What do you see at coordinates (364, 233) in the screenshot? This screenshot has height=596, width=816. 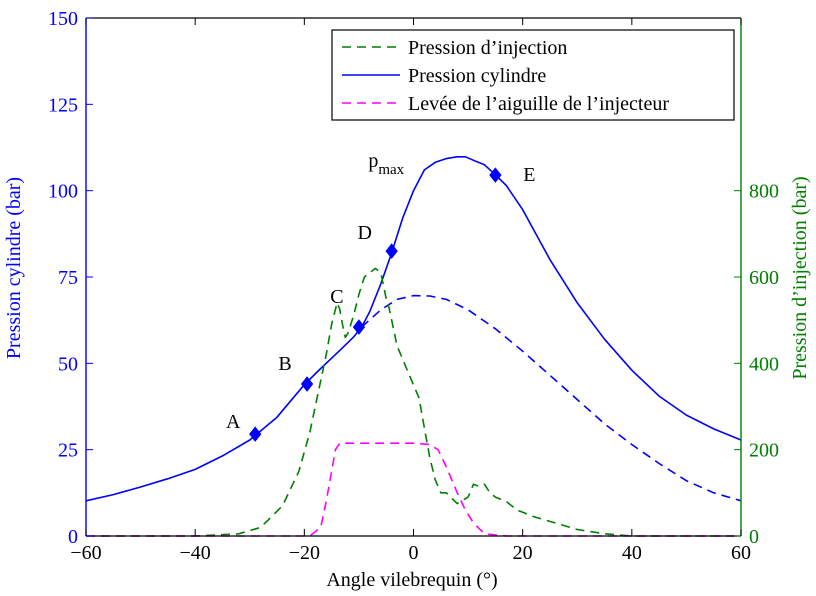 I see `point-label-d: D` at bounding box center [364, 233].